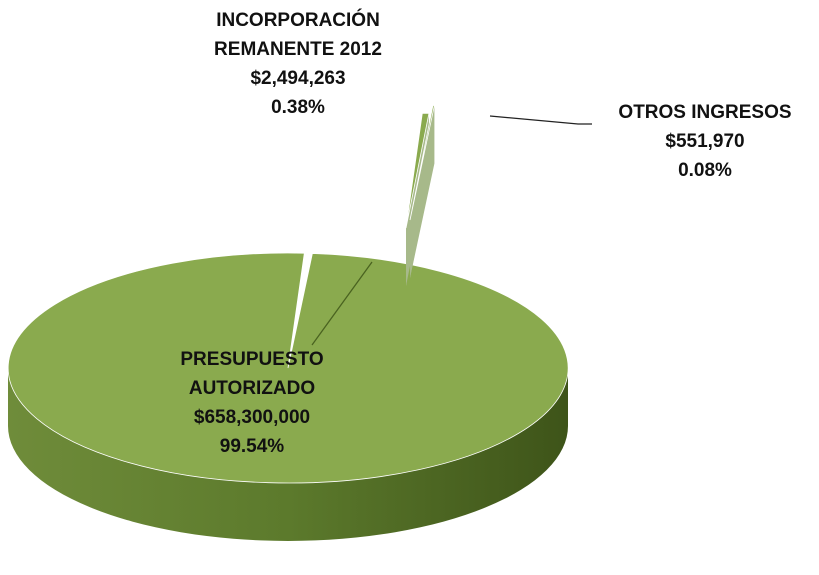 The width and height of the screenshot is (819, 575). What do you see at coordinates (298, 78) in the screenshot?
I see `value-label: $2,494,263` at bounding box center [298, 78].